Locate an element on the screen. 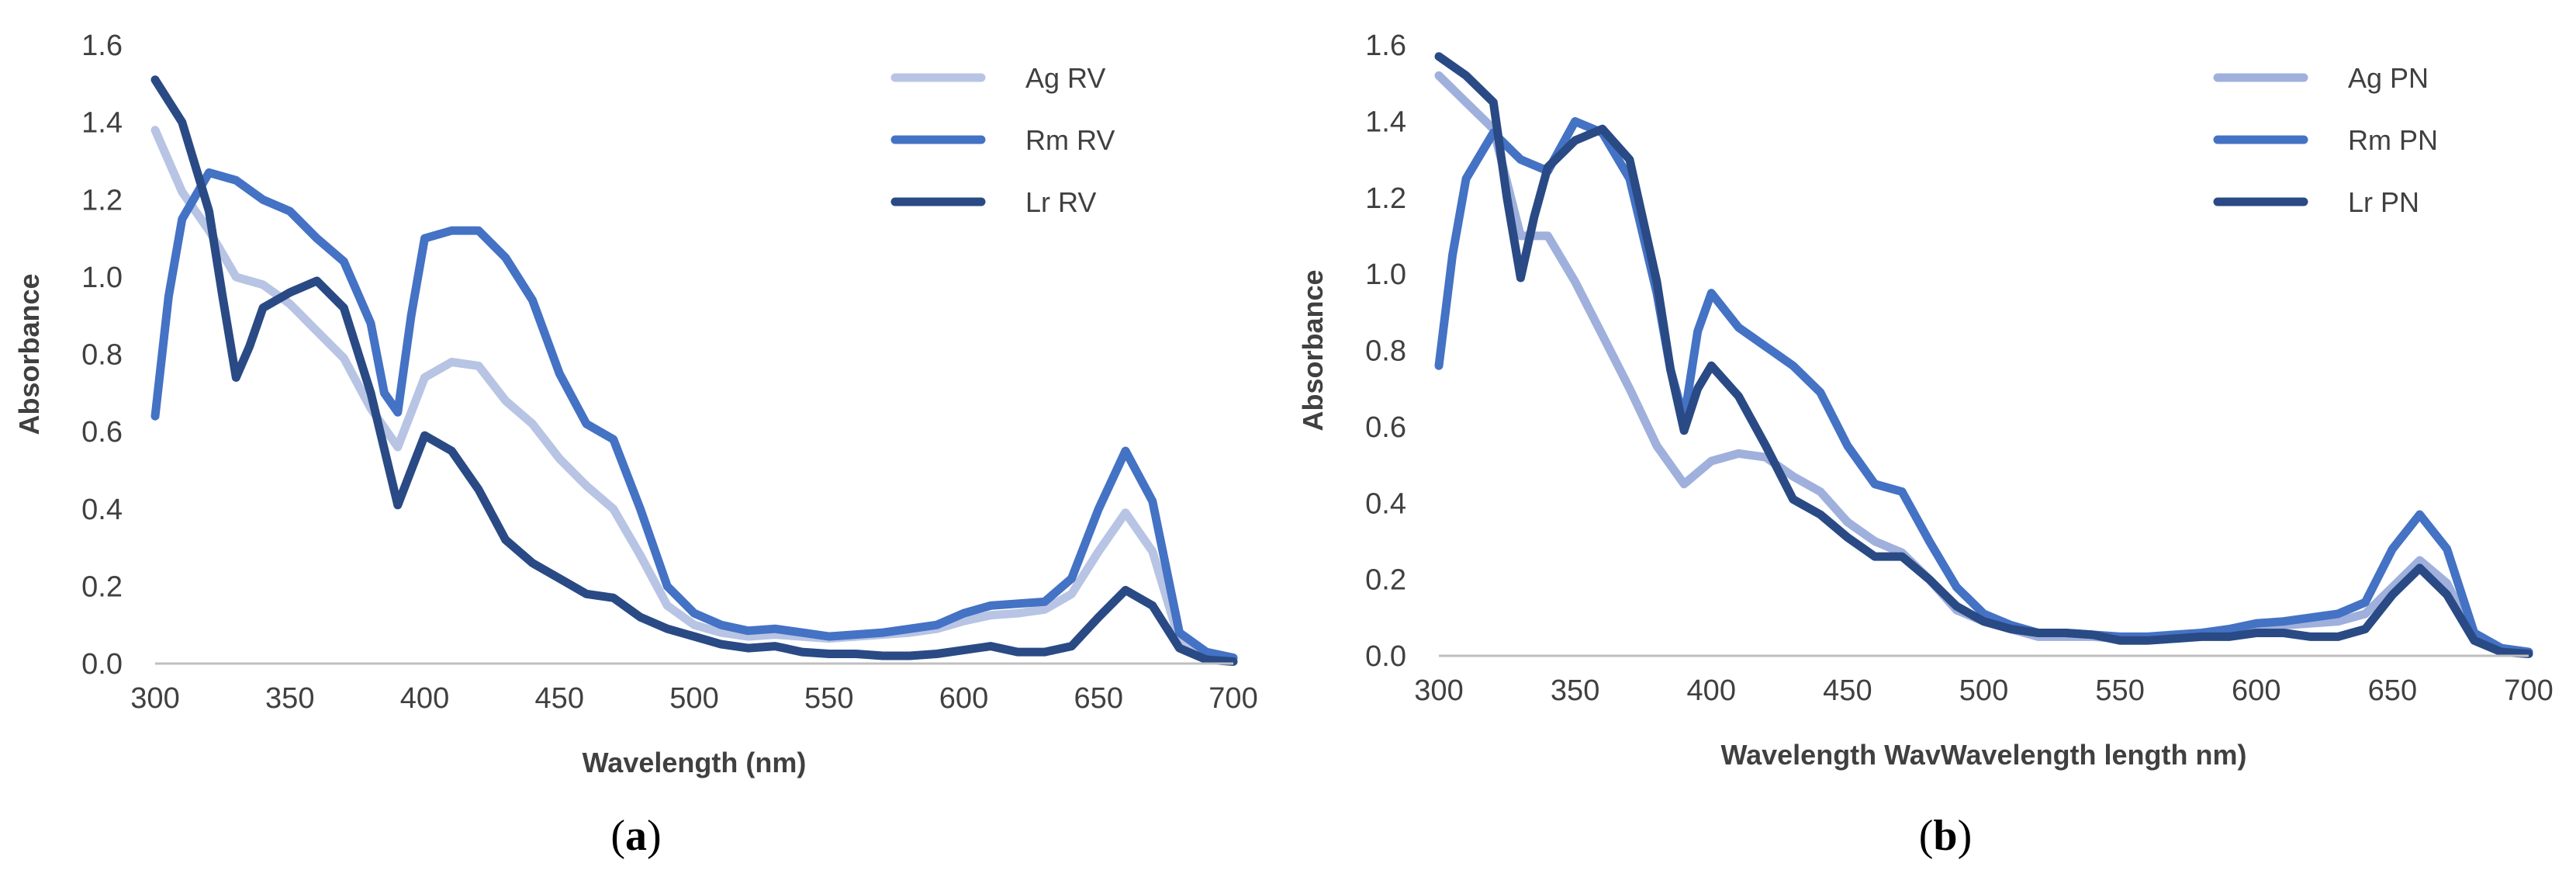  panel-label-letter: b is located at coordinates (1945, 836).